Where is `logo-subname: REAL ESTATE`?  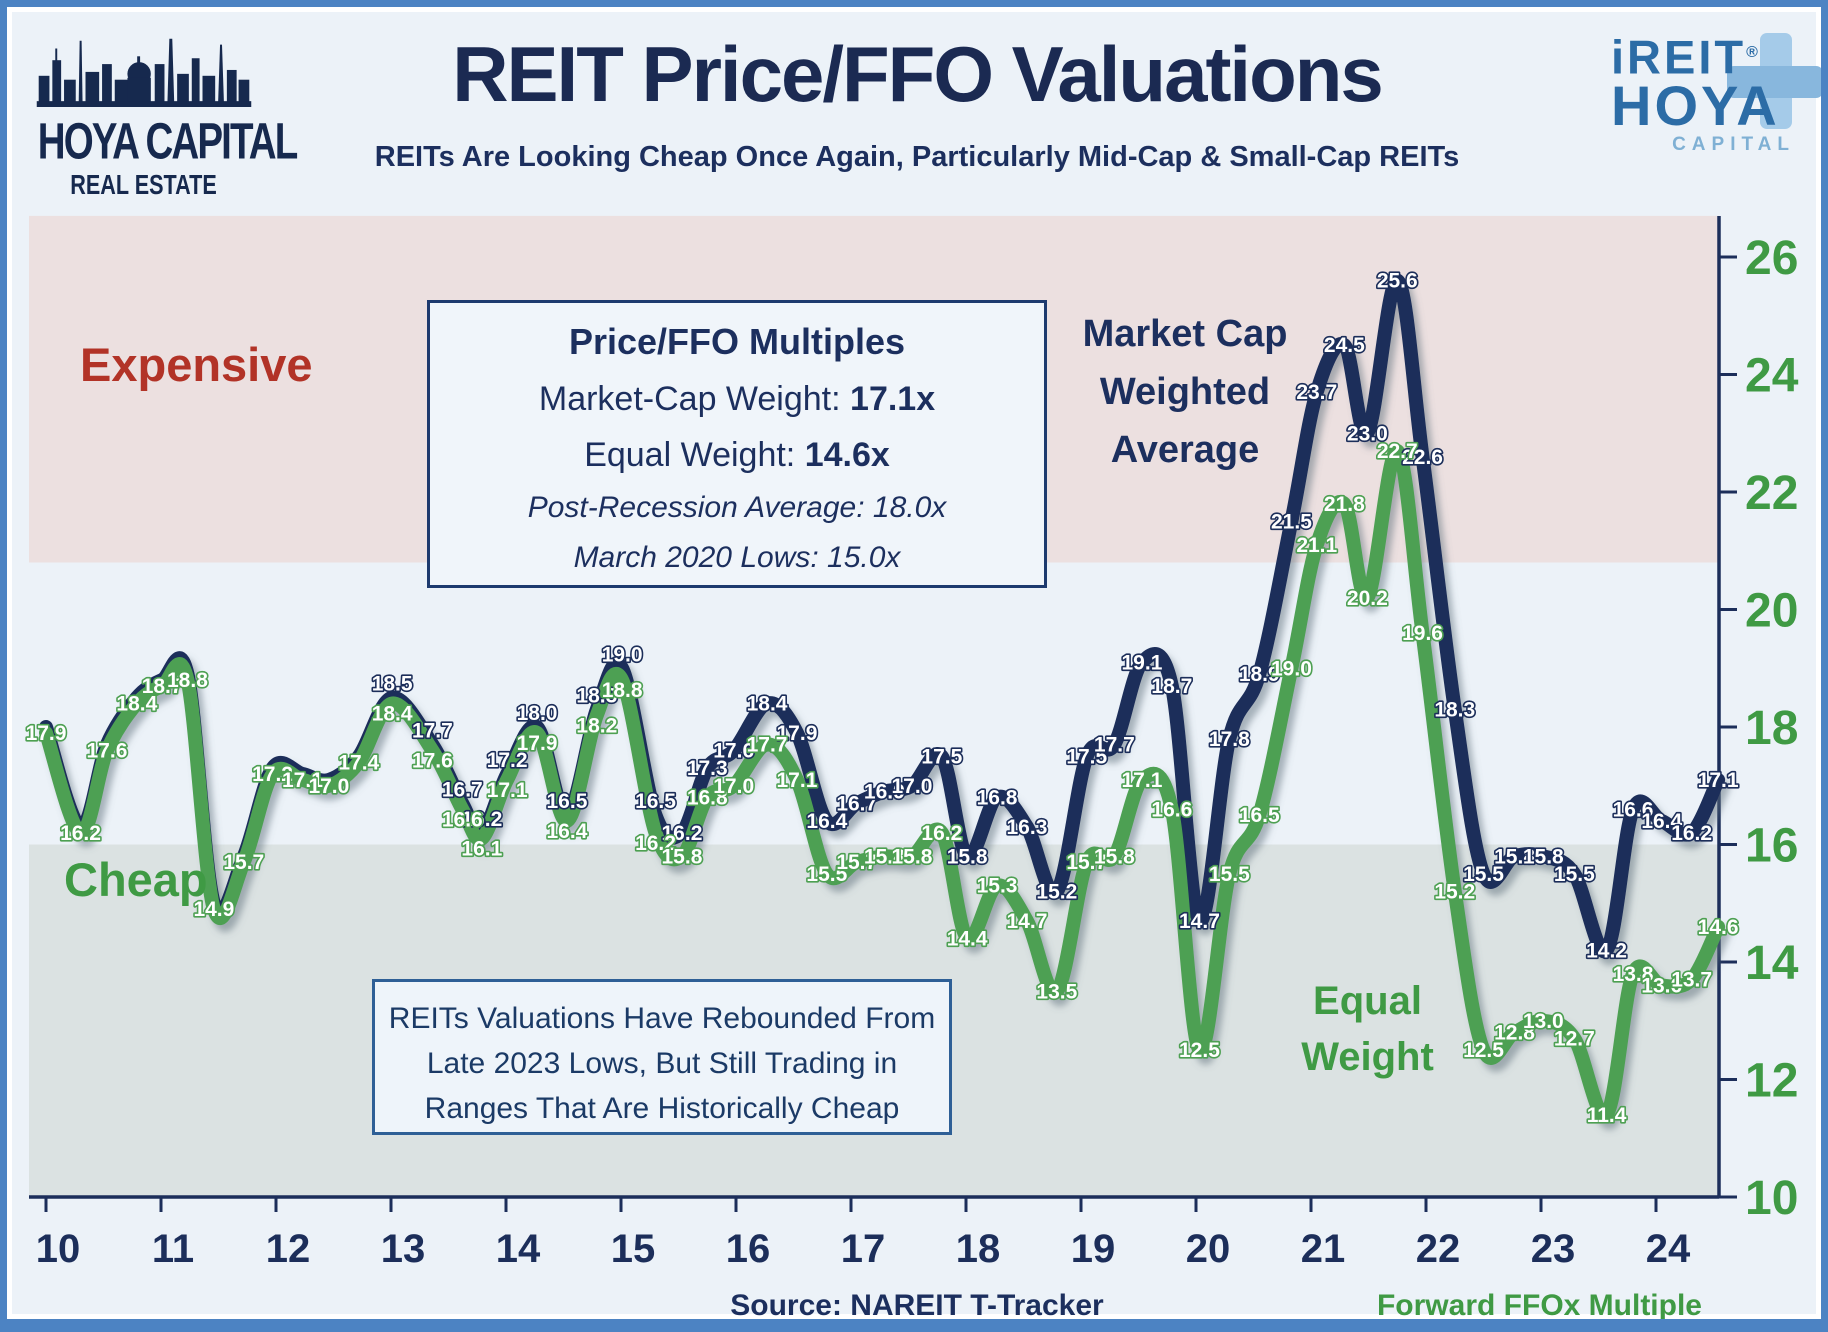 logo-subname: REAL ESTATE is located at coordinates (143, 185).